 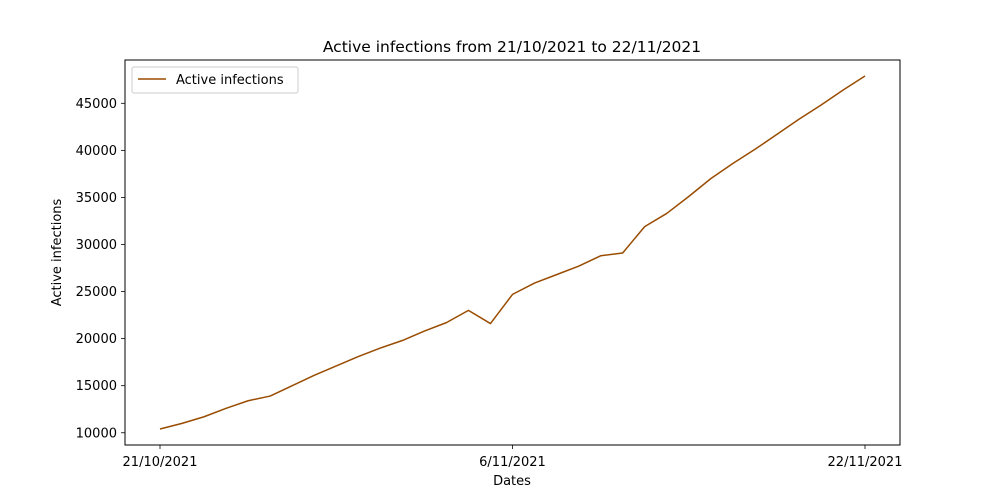 What do you see at coordinates (865, 462) in the screenshot?
I see `x-tick-label: 22/11/2021` at bounding box center [865, 462].